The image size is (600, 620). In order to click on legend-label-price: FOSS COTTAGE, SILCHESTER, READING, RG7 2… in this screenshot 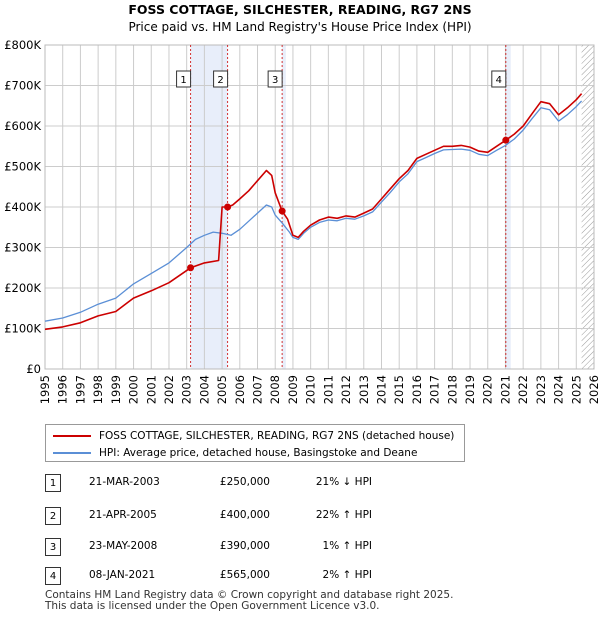, I will do `click(277, 436)`.